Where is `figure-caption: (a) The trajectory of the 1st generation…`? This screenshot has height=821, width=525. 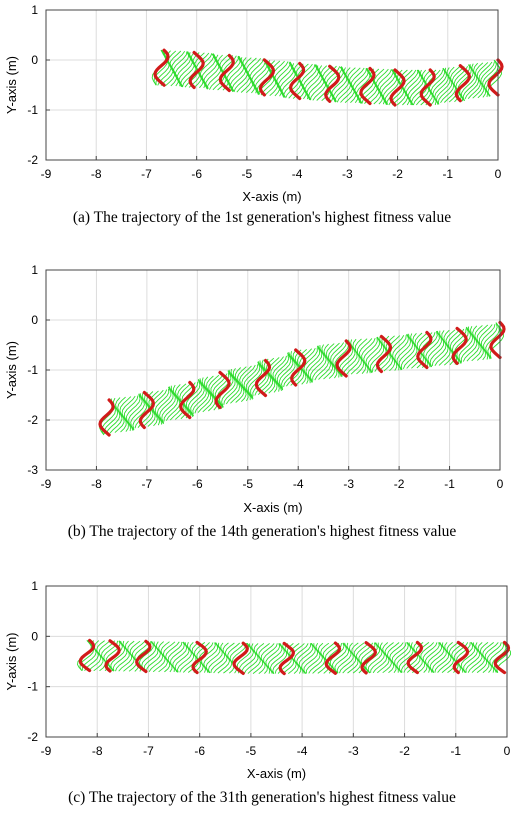 figure-caption: (a) The trajectory of the 1st generation… is located at coordinates (262, 217).